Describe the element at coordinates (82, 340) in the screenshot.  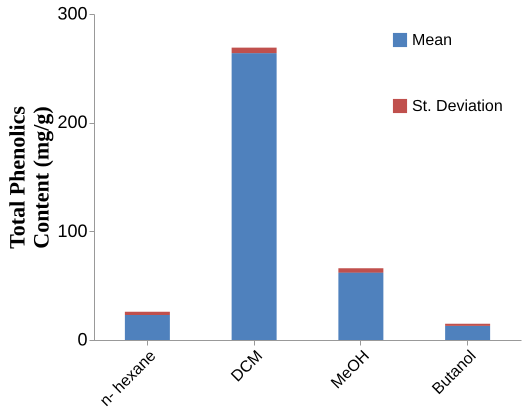
I see `y-tick-label: 0` at that location.